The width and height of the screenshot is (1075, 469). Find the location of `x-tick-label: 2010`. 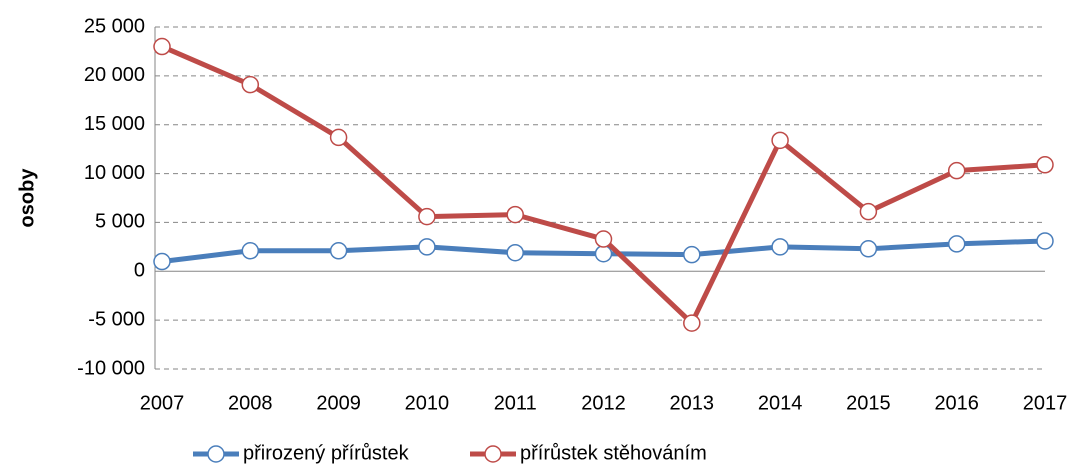

x-tick-label: 2010 is located at coordinates (427, 403).